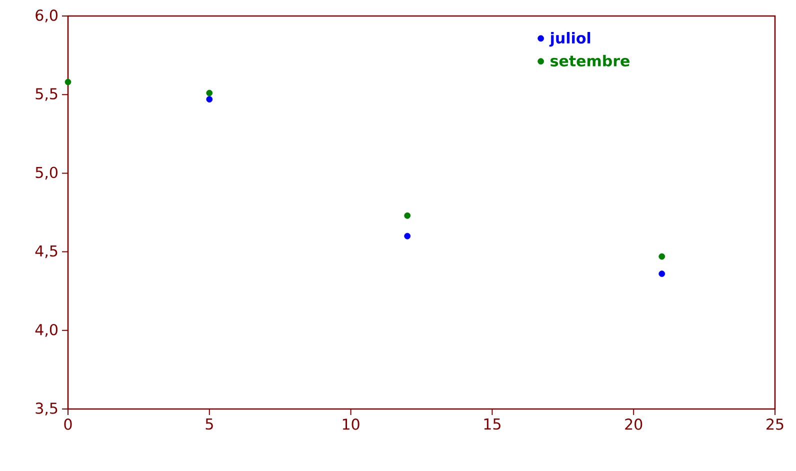  I want to click on y-tick-label: 6,0, so click(47, 16).